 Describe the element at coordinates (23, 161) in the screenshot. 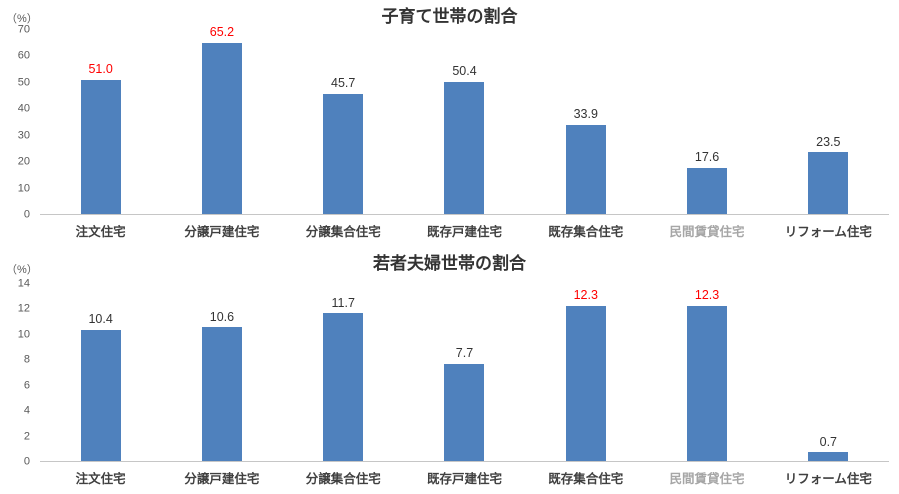

I see `y-axis-tick-label: 20` at that location.